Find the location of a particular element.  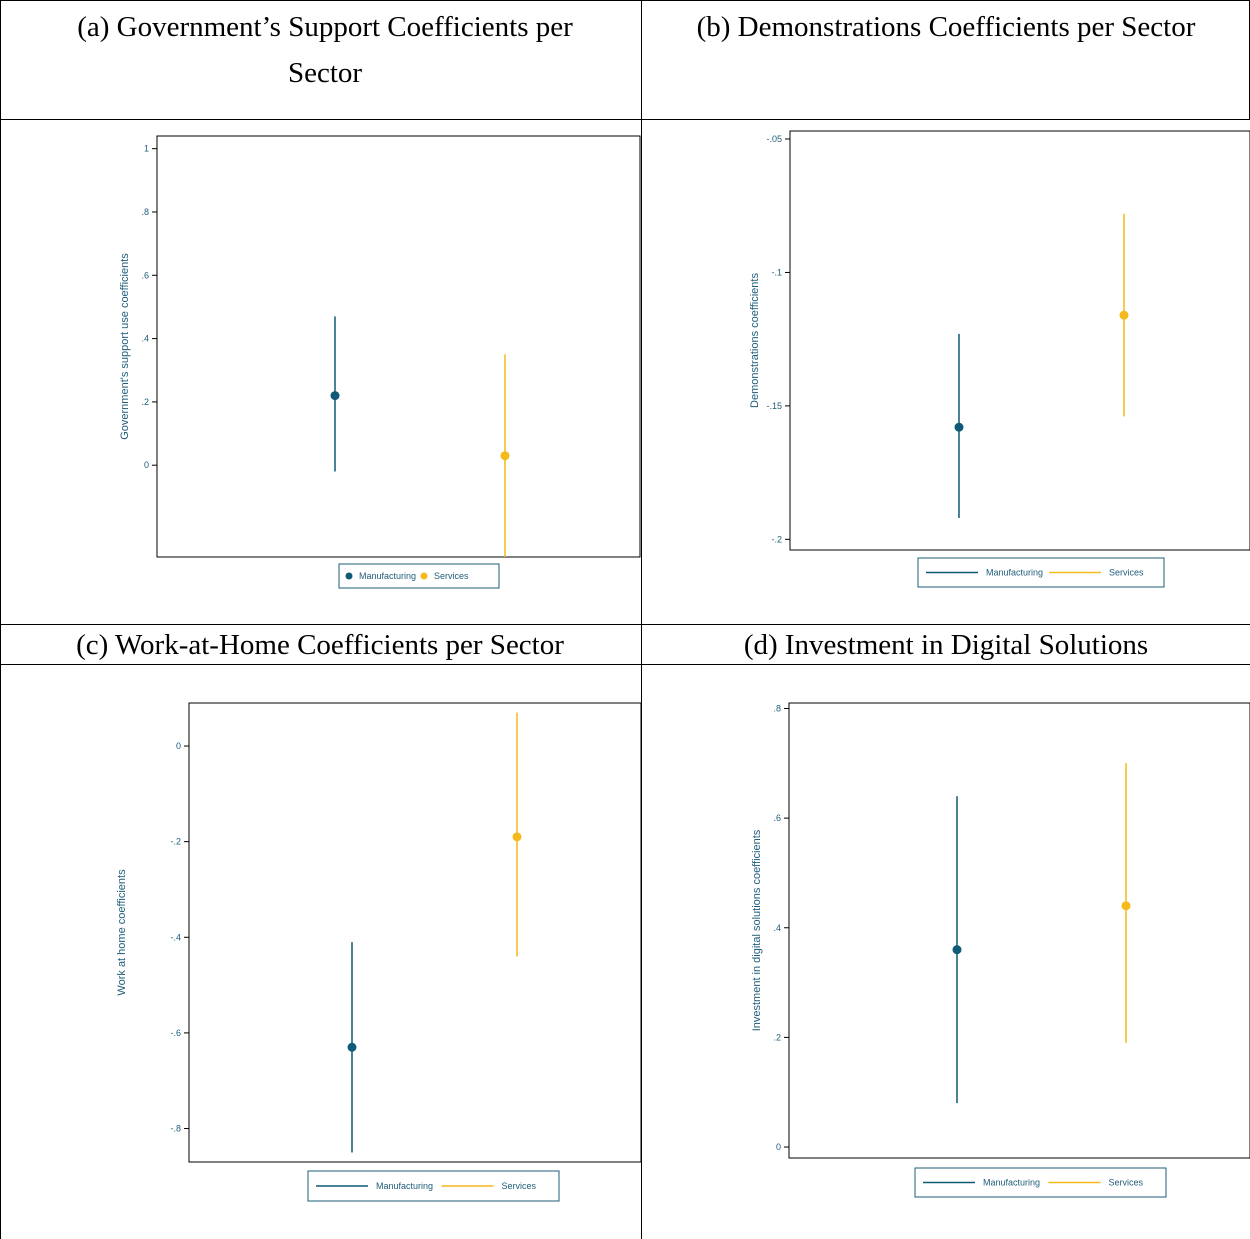

legend-marker-services is located at coordinates (424, 576).